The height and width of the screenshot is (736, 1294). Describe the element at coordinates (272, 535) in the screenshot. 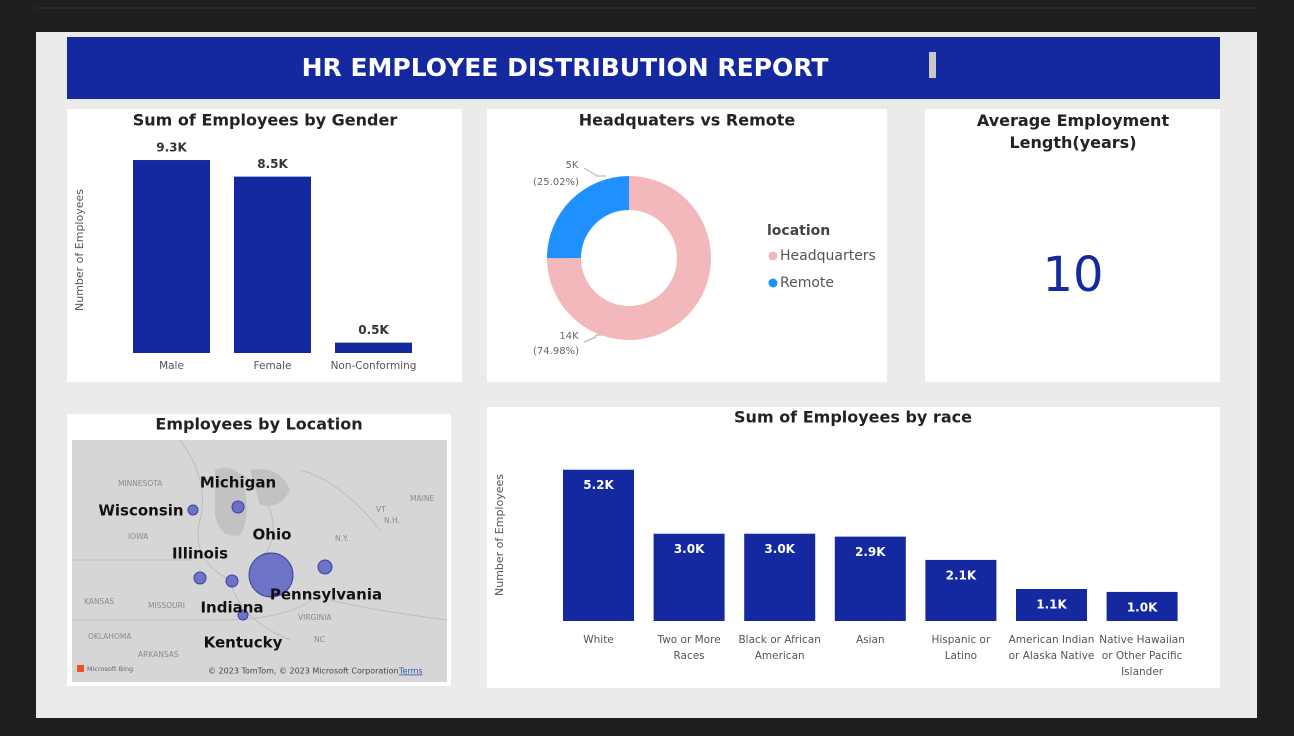

I see `state-label: Ohio` at that location.